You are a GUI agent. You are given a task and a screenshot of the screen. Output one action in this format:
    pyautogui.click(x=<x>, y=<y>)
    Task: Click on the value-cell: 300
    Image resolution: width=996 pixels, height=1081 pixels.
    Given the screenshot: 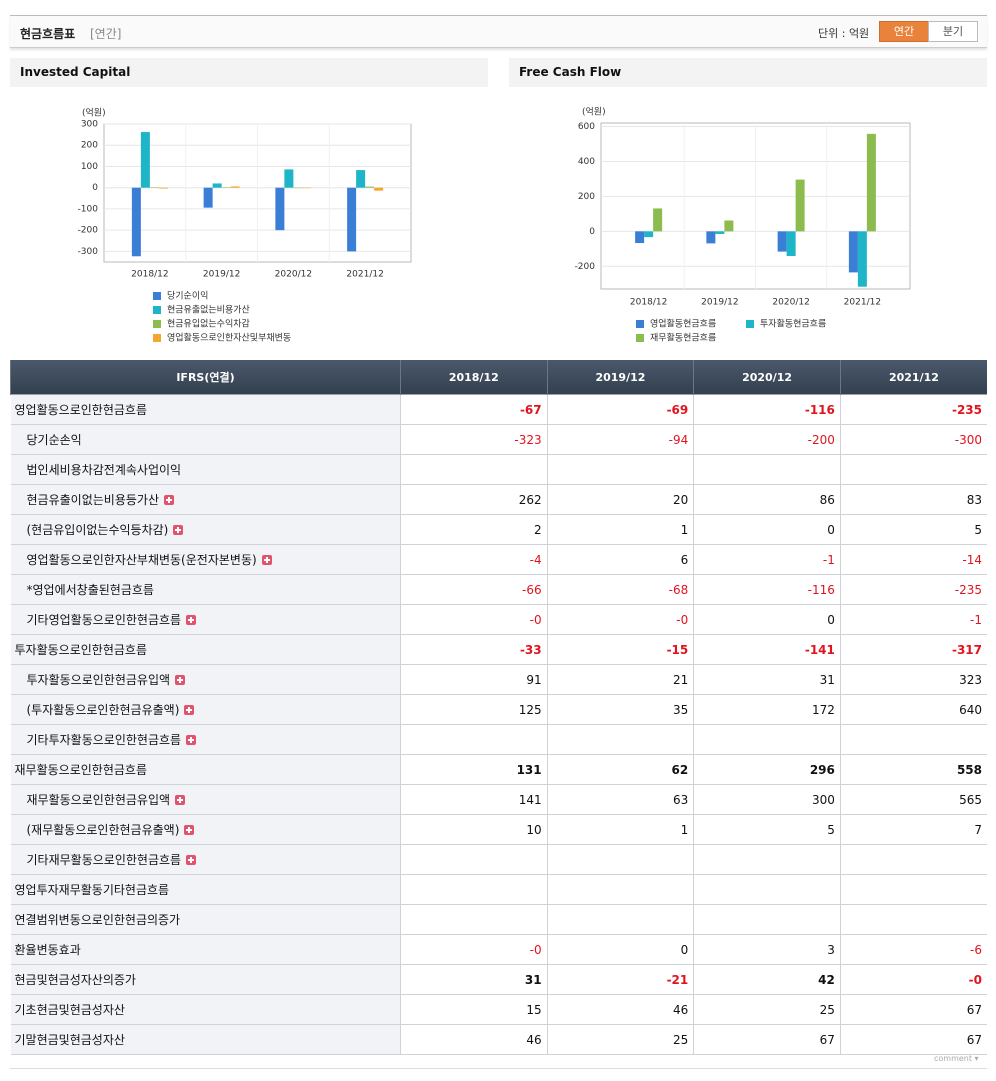 What is the action you would take?
    pyautogui.click(x=767, y=799)
    